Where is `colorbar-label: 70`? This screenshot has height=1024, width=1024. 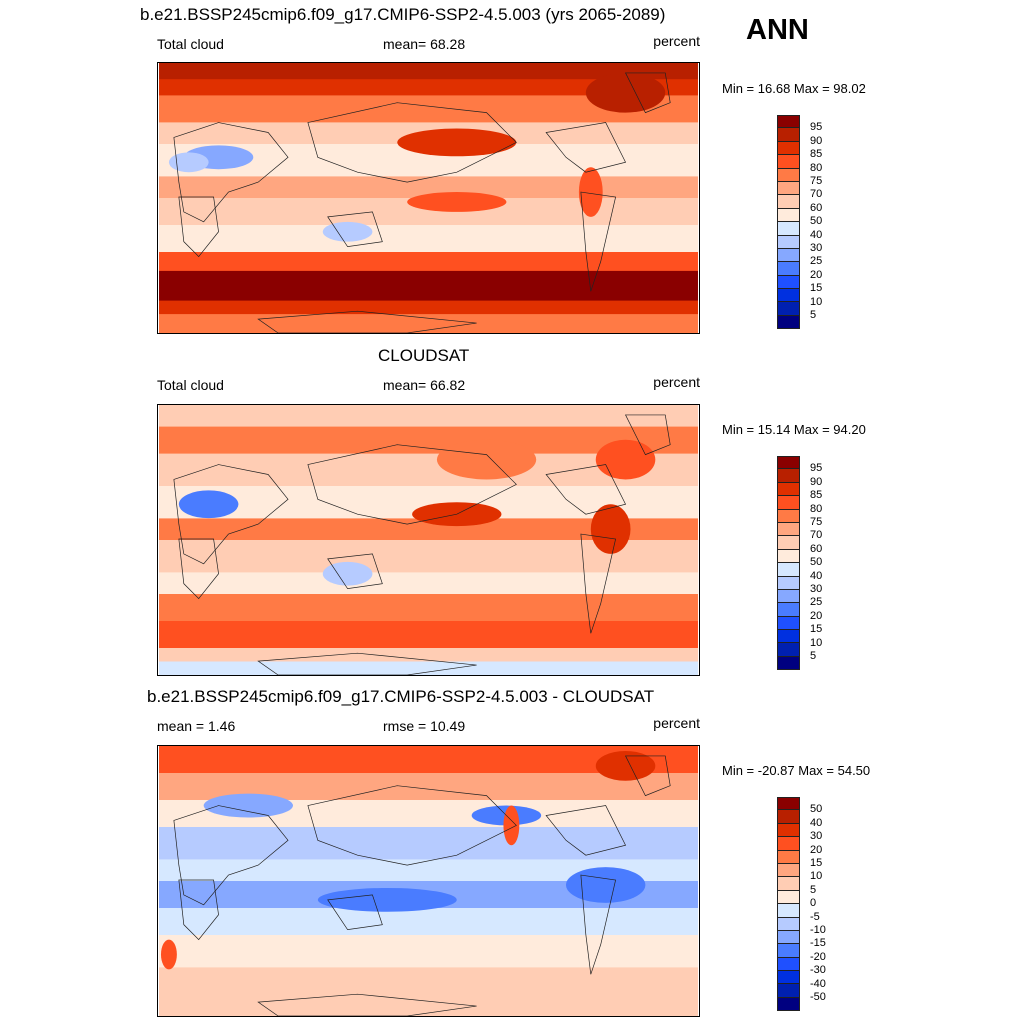 colorbar-label: 70 is located at coordinates (816, 535).